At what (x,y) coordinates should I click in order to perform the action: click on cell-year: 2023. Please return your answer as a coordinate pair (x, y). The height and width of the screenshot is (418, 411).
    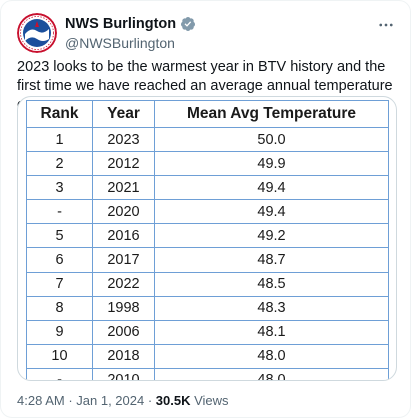
    Looking at the image, I should click on (123, 139).